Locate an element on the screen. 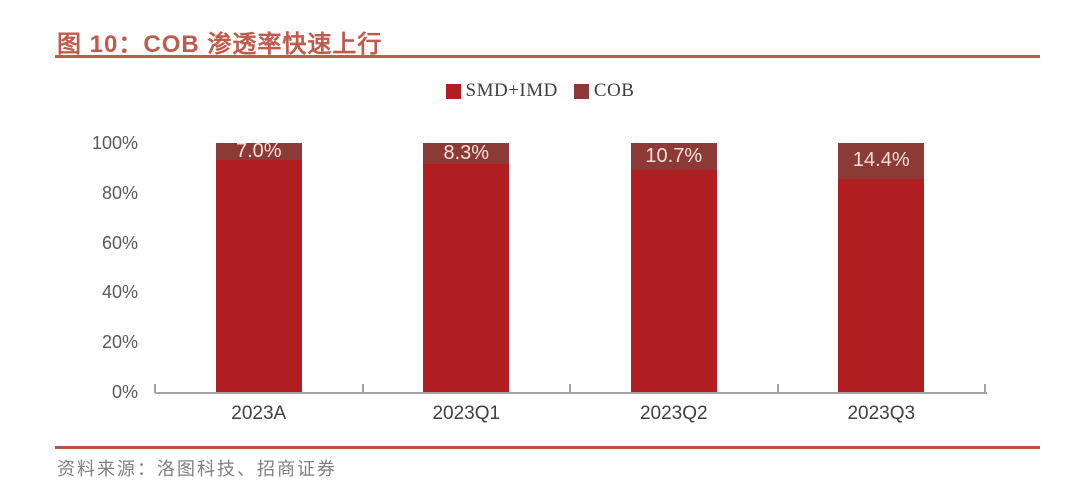  y-tick-label: 80% is located at coordinates (119, 192).